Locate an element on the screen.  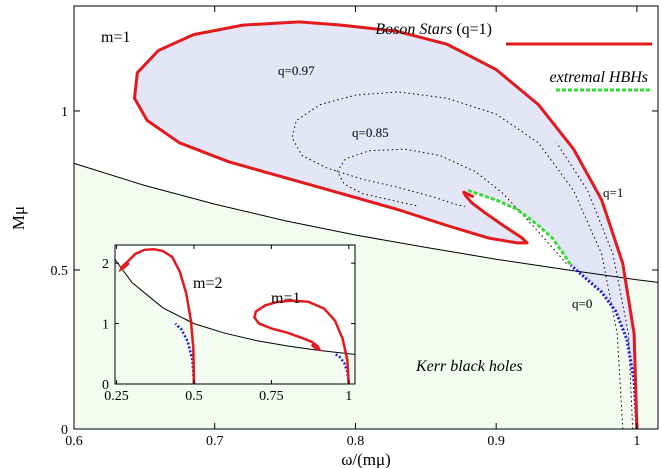
main-y-tick-label: 0 is located at coordinates (64, 430).